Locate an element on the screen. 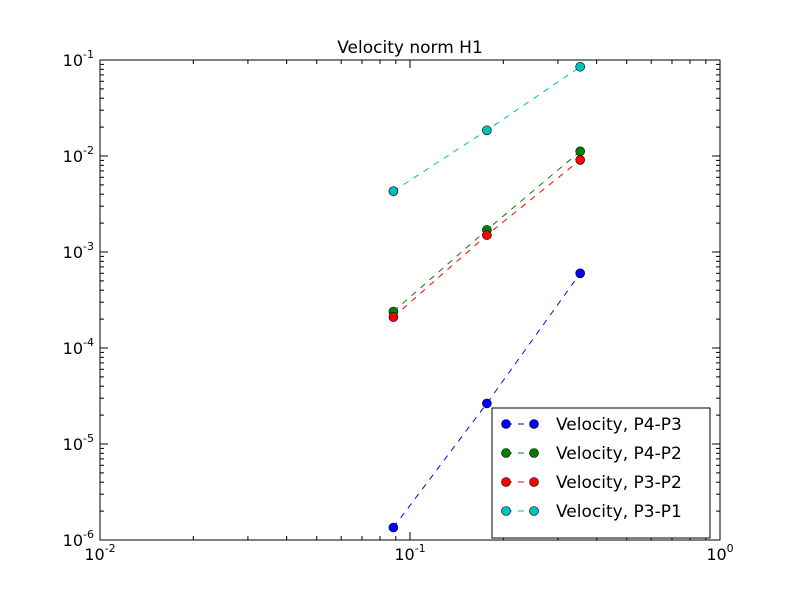 The width and height of the screenshot is (800, 600). legend-label: Velocity, P3-P1 is located at coordinates (619, 512).